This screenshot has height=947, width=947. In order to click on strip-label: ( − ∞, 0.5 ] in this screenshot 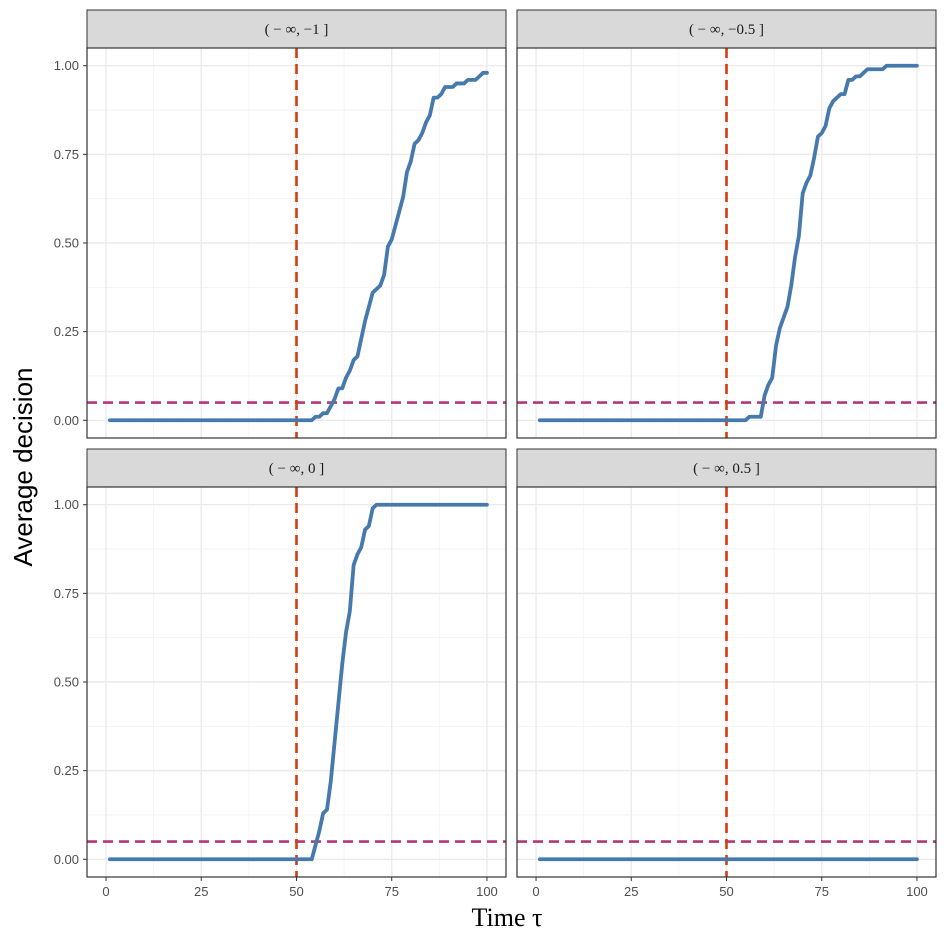, I will do `click(726, 469)`.